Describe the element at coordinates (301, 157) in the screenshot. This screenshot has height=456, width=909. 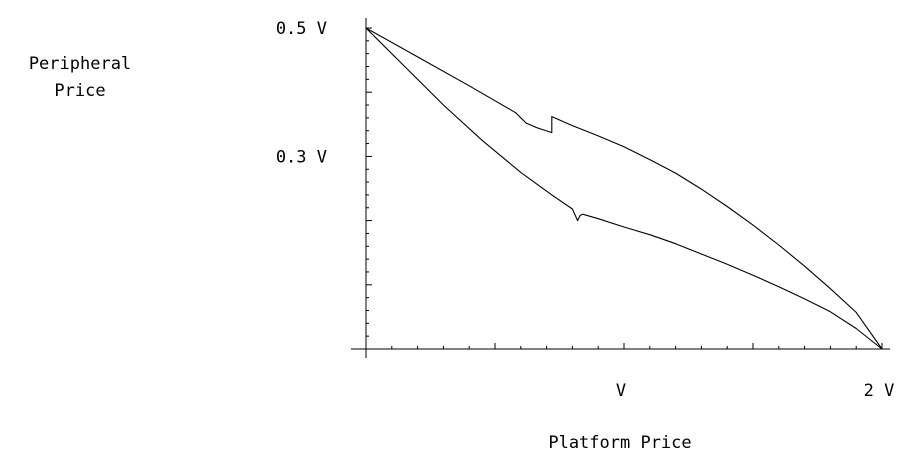
I see `y-tick-label: 0.3 V` at that location.